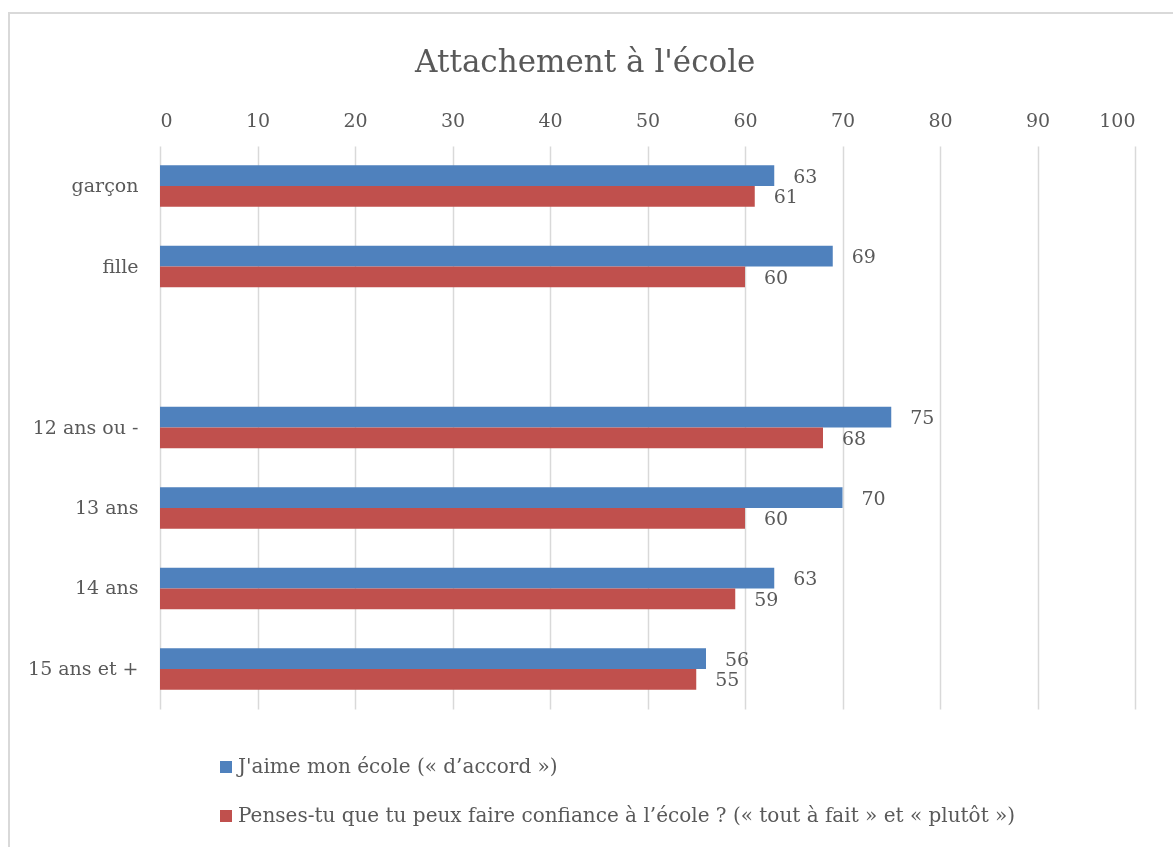  Describe the element at coordinates (585, 61) in the screenshot. I see `chart-title: Attachement à l'école` at that location.